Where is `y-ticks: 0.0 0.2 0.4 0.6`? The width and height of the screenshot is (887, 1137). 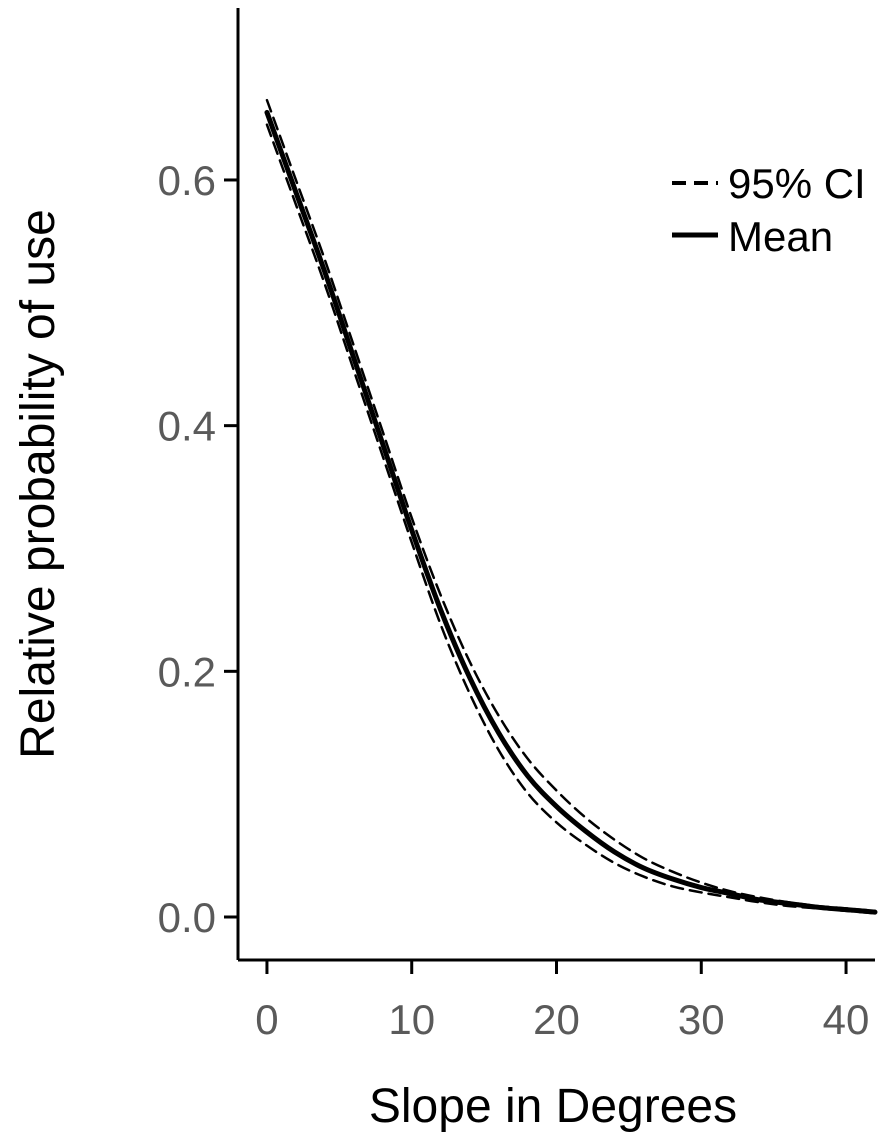
y-ticks: 0.0 0.2 0.4 0.6 is located at coordinates (198, 549).